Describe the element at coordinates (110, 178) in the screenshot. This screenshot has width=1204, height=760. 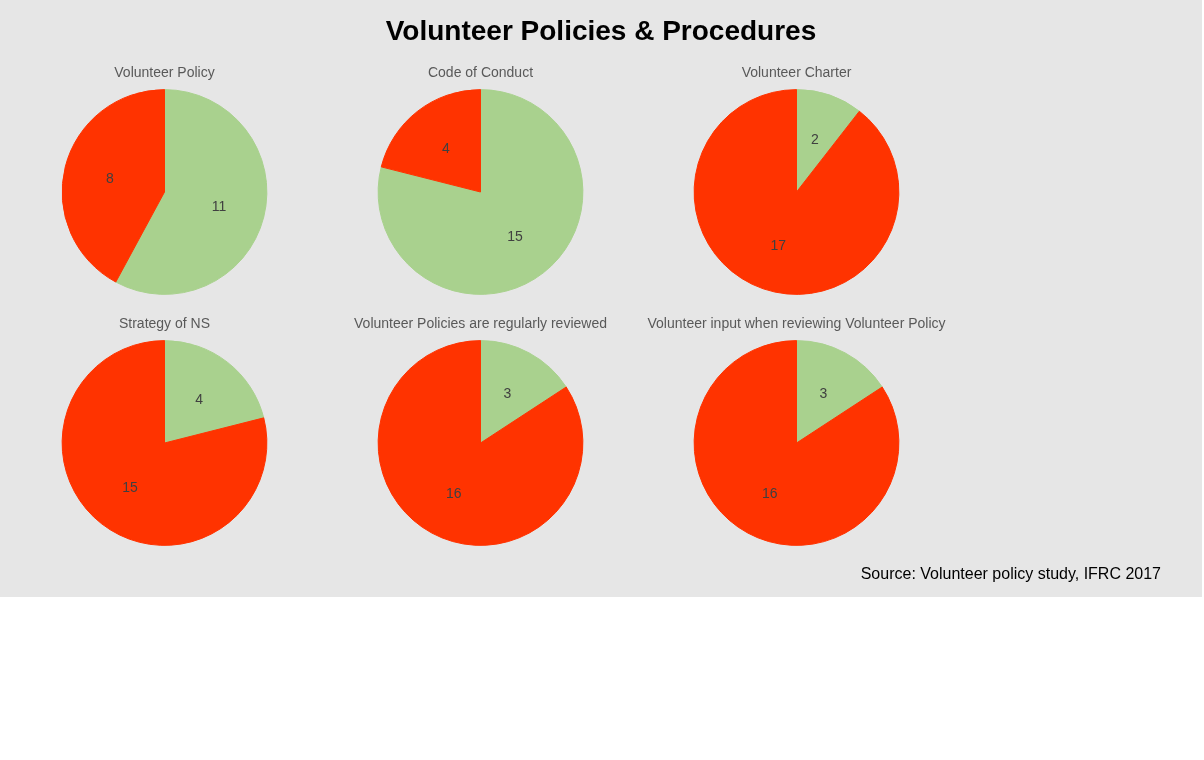
I see `data-label: 8` at that location.